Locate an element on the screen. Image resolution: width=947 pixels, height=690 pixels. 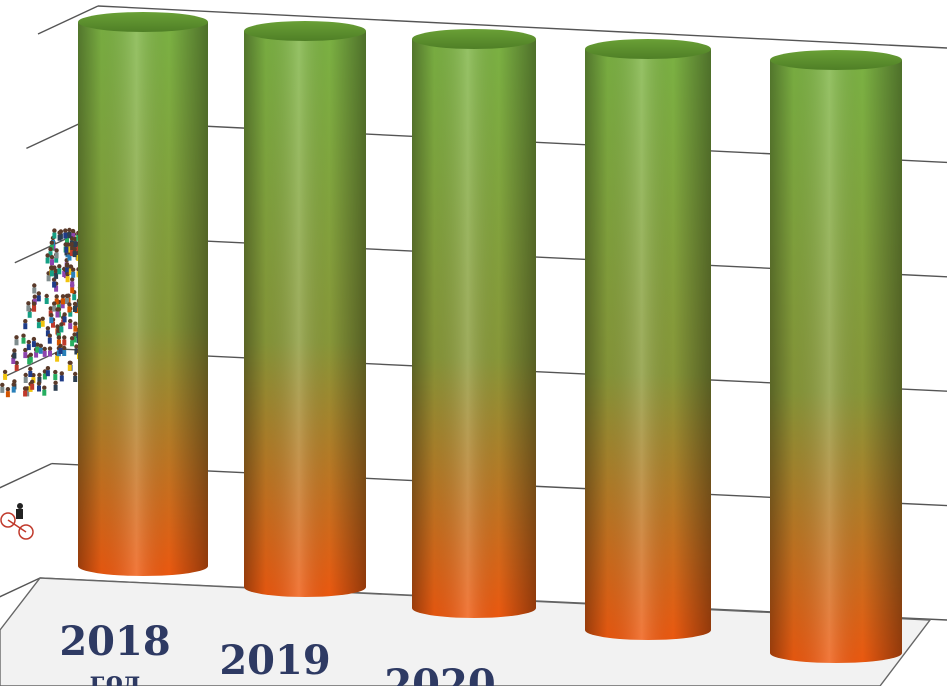
category-labels: 2018 год 2019 2020 is located at coordinates (277, 654).